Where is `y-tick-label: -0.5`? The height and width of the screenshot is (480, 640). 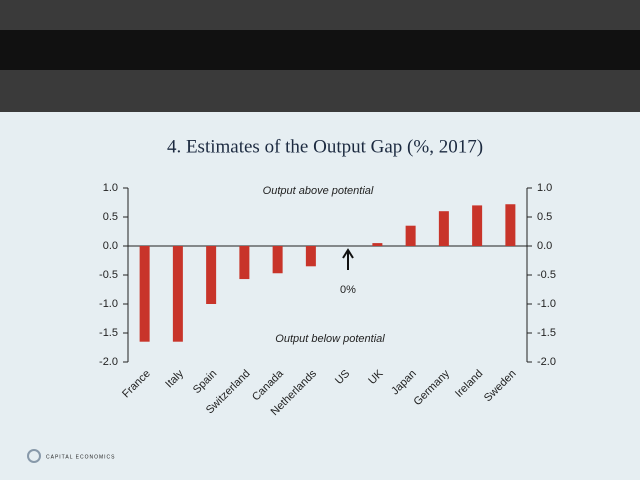 y-tick-label: -0.5 is located at coordinates (108, 275).